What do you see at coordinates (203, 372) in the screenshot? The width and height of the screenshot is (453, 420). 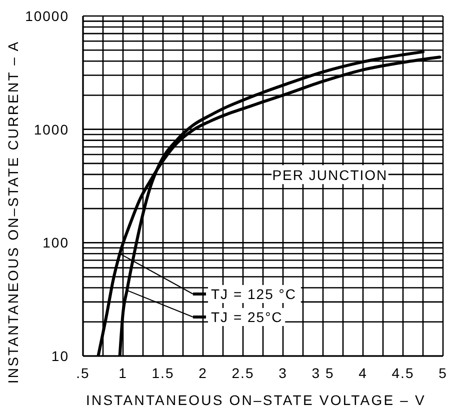 I see `x-tick-label: 2` at bounding box center [203, 372].